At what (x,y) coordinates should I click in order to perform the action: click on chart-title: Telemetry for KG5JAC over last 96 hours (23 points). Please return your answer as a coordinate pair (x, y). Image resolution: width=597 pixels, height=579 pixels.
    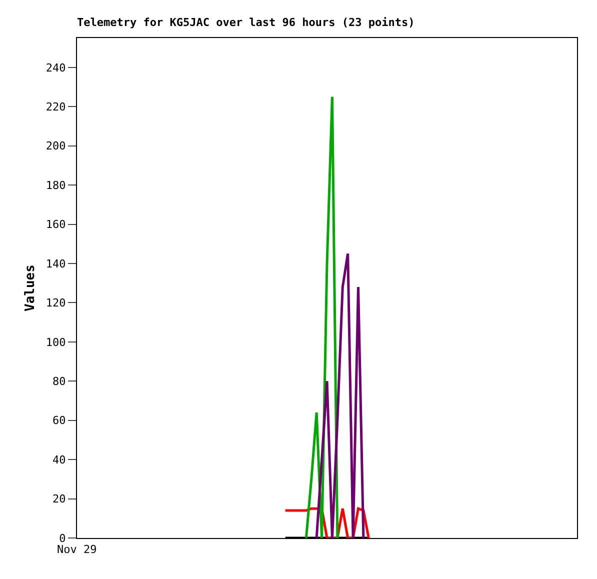
    Looking at the image, I should click on (246, 22).